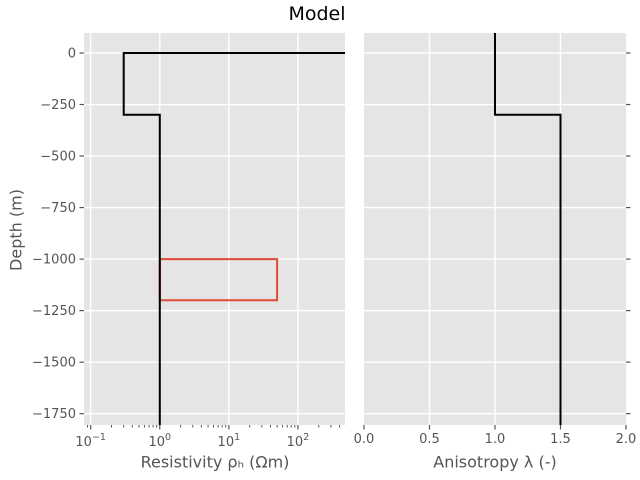 This screenshot has height=480, width=640. What do you see at coordinates (560, 439) in the screenshot?
I see `x-tick-label: 1.5` at bounding box center [560, 439].